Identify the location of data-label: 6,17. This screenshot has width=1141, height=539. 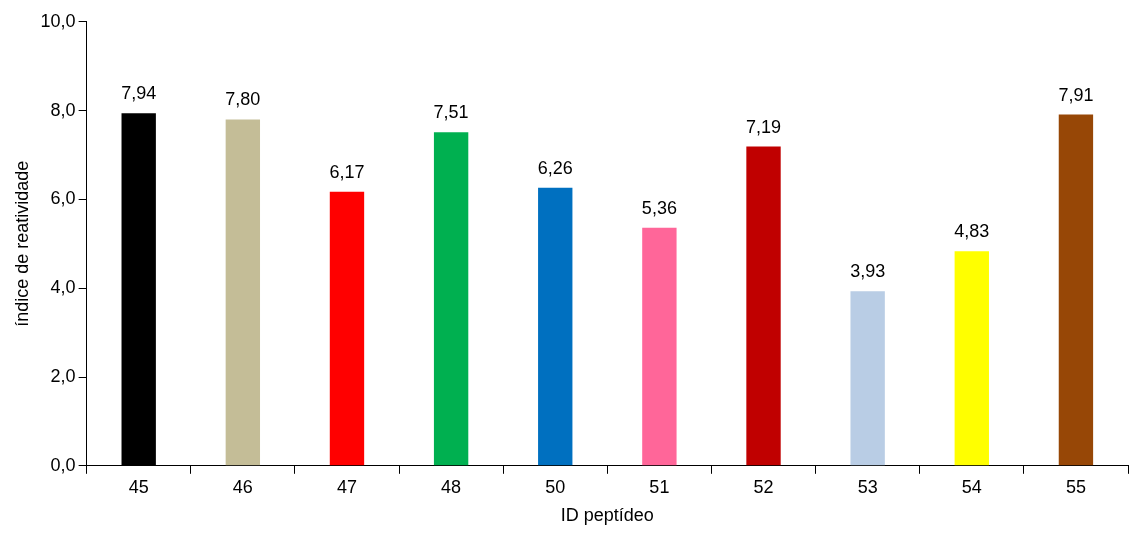
(347, 171).